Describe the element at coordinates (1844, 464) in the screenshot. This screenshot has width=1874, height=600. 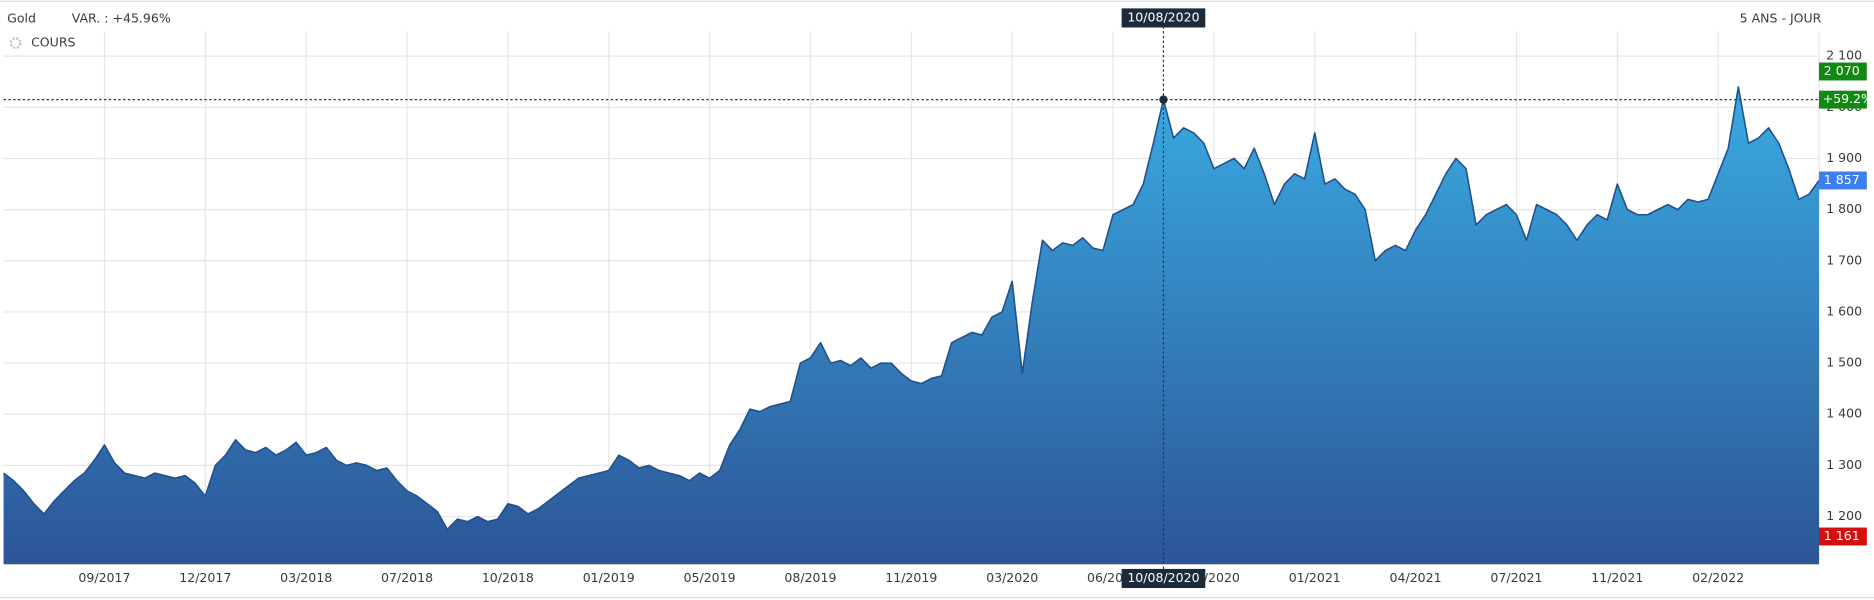
I see `y-tick-label: 1 300` at that location.